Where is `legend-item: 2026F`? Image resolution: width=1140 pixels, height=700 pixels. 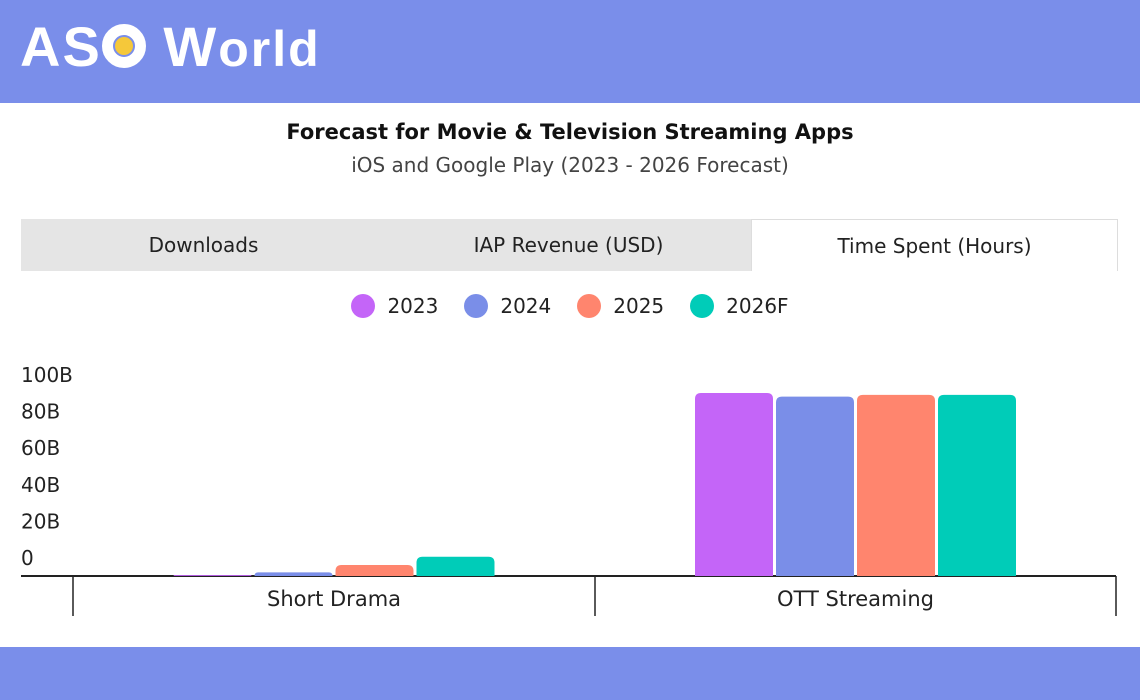 legend-item: 2026F is located at coordinates (739, 306).